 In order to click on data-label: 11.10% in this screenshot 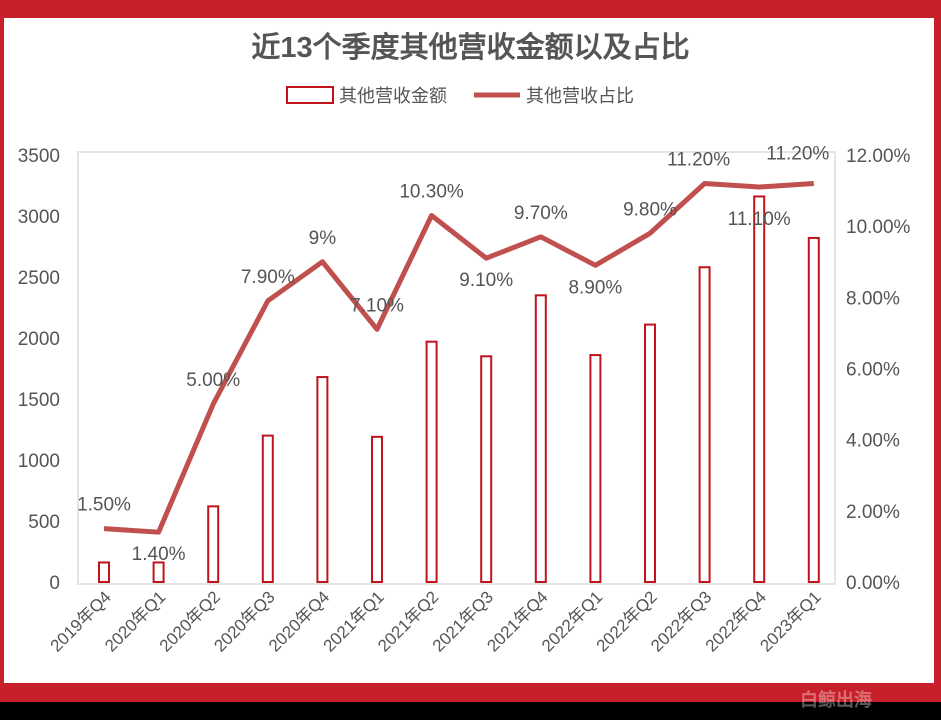, I will do `click(759, 219)`.